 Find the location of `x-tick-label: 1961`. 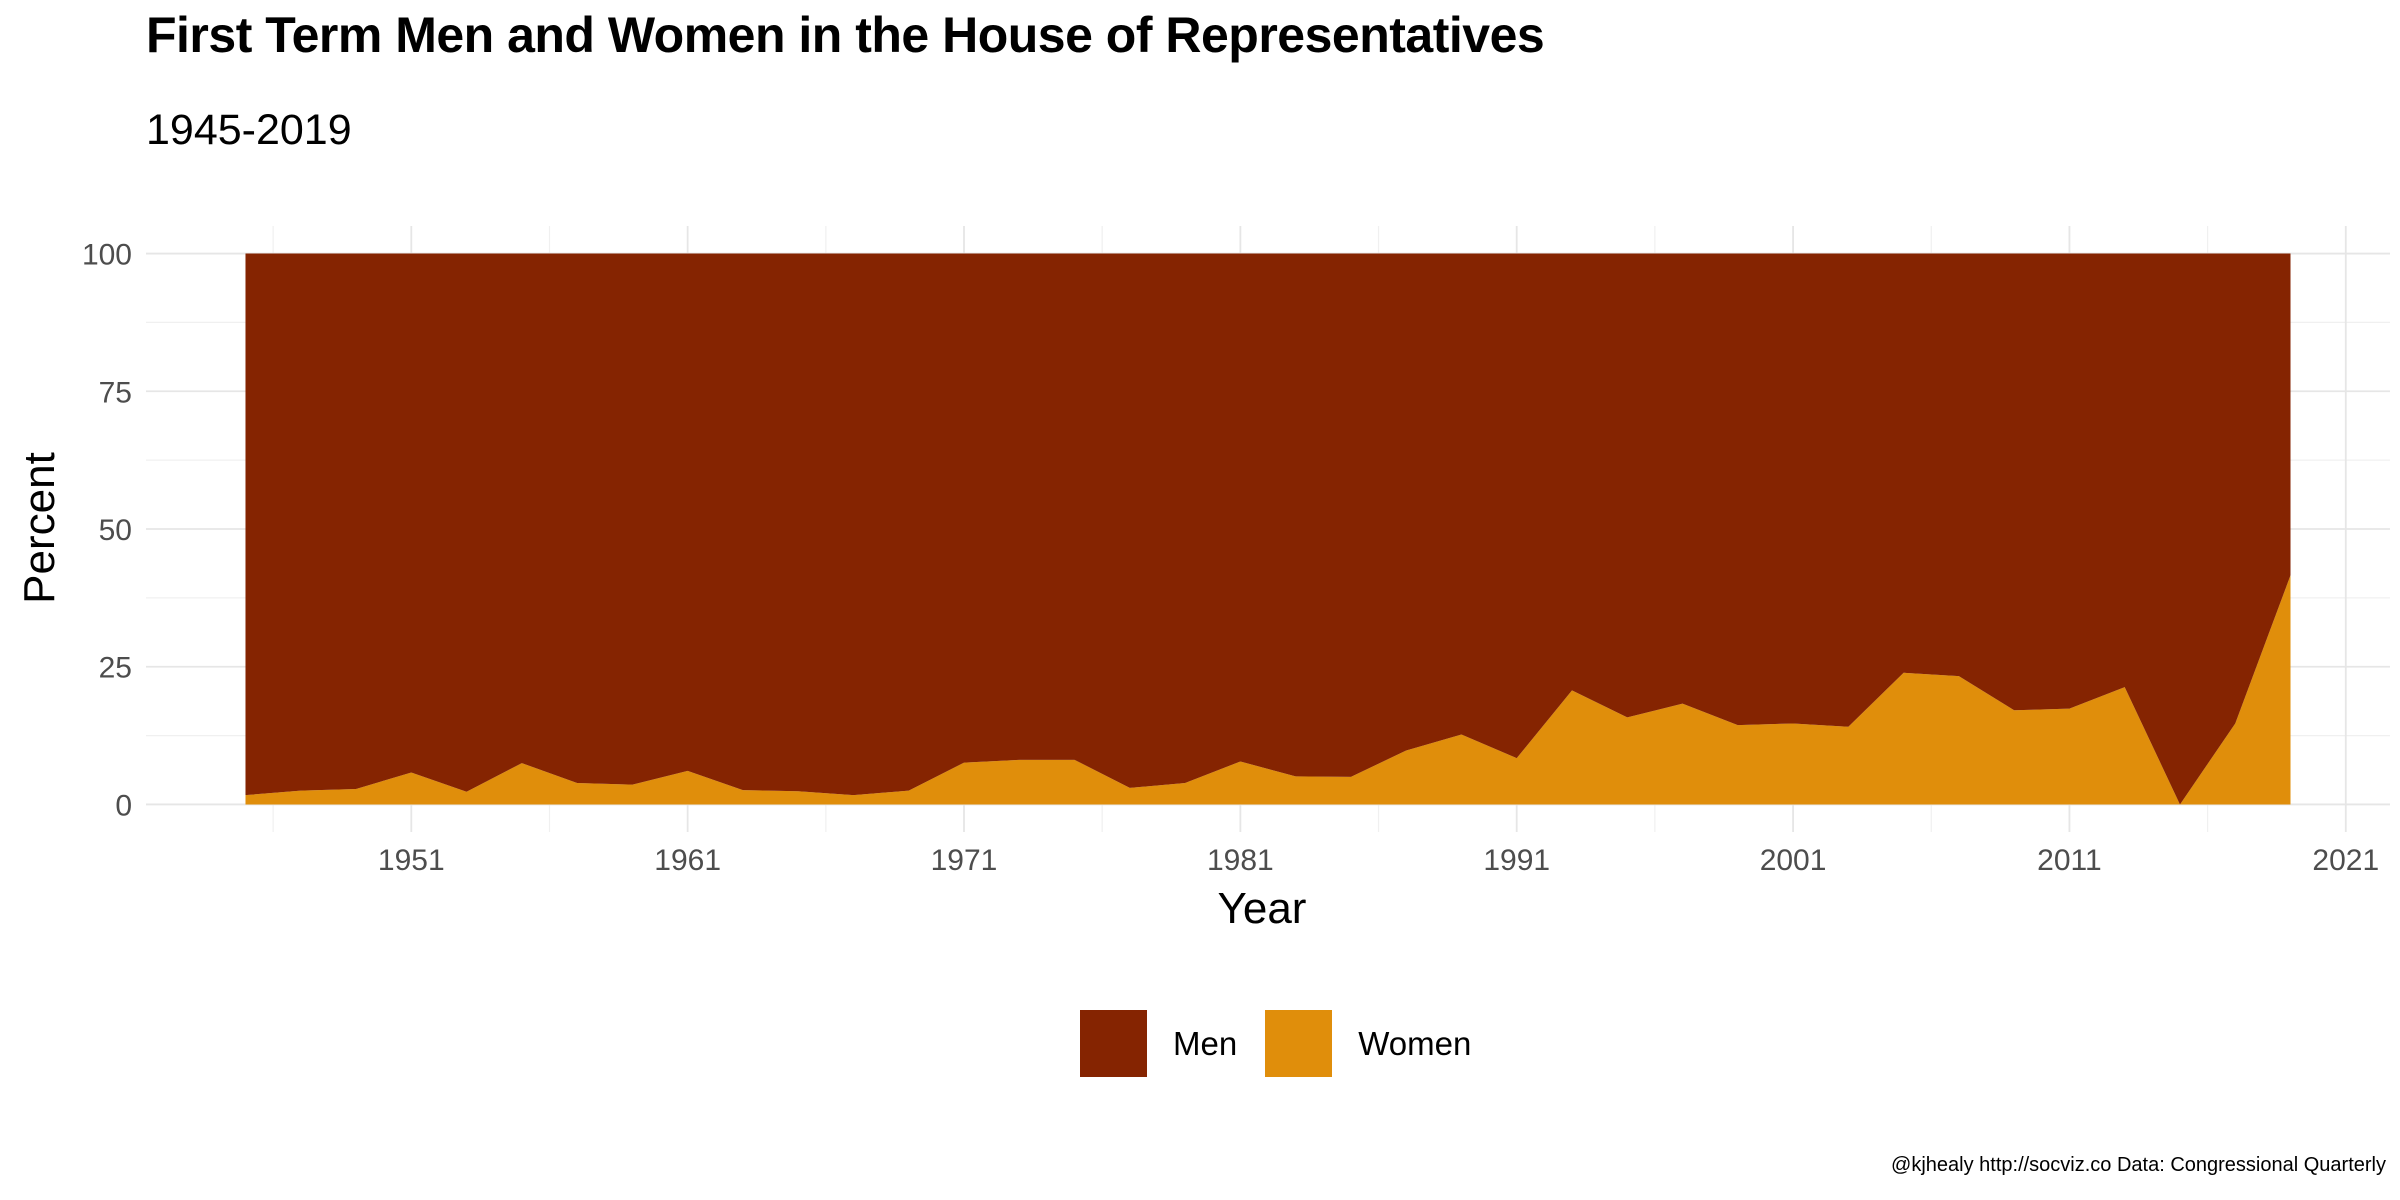

x-tick-label: 1961 is located at coordinates (687, 860).